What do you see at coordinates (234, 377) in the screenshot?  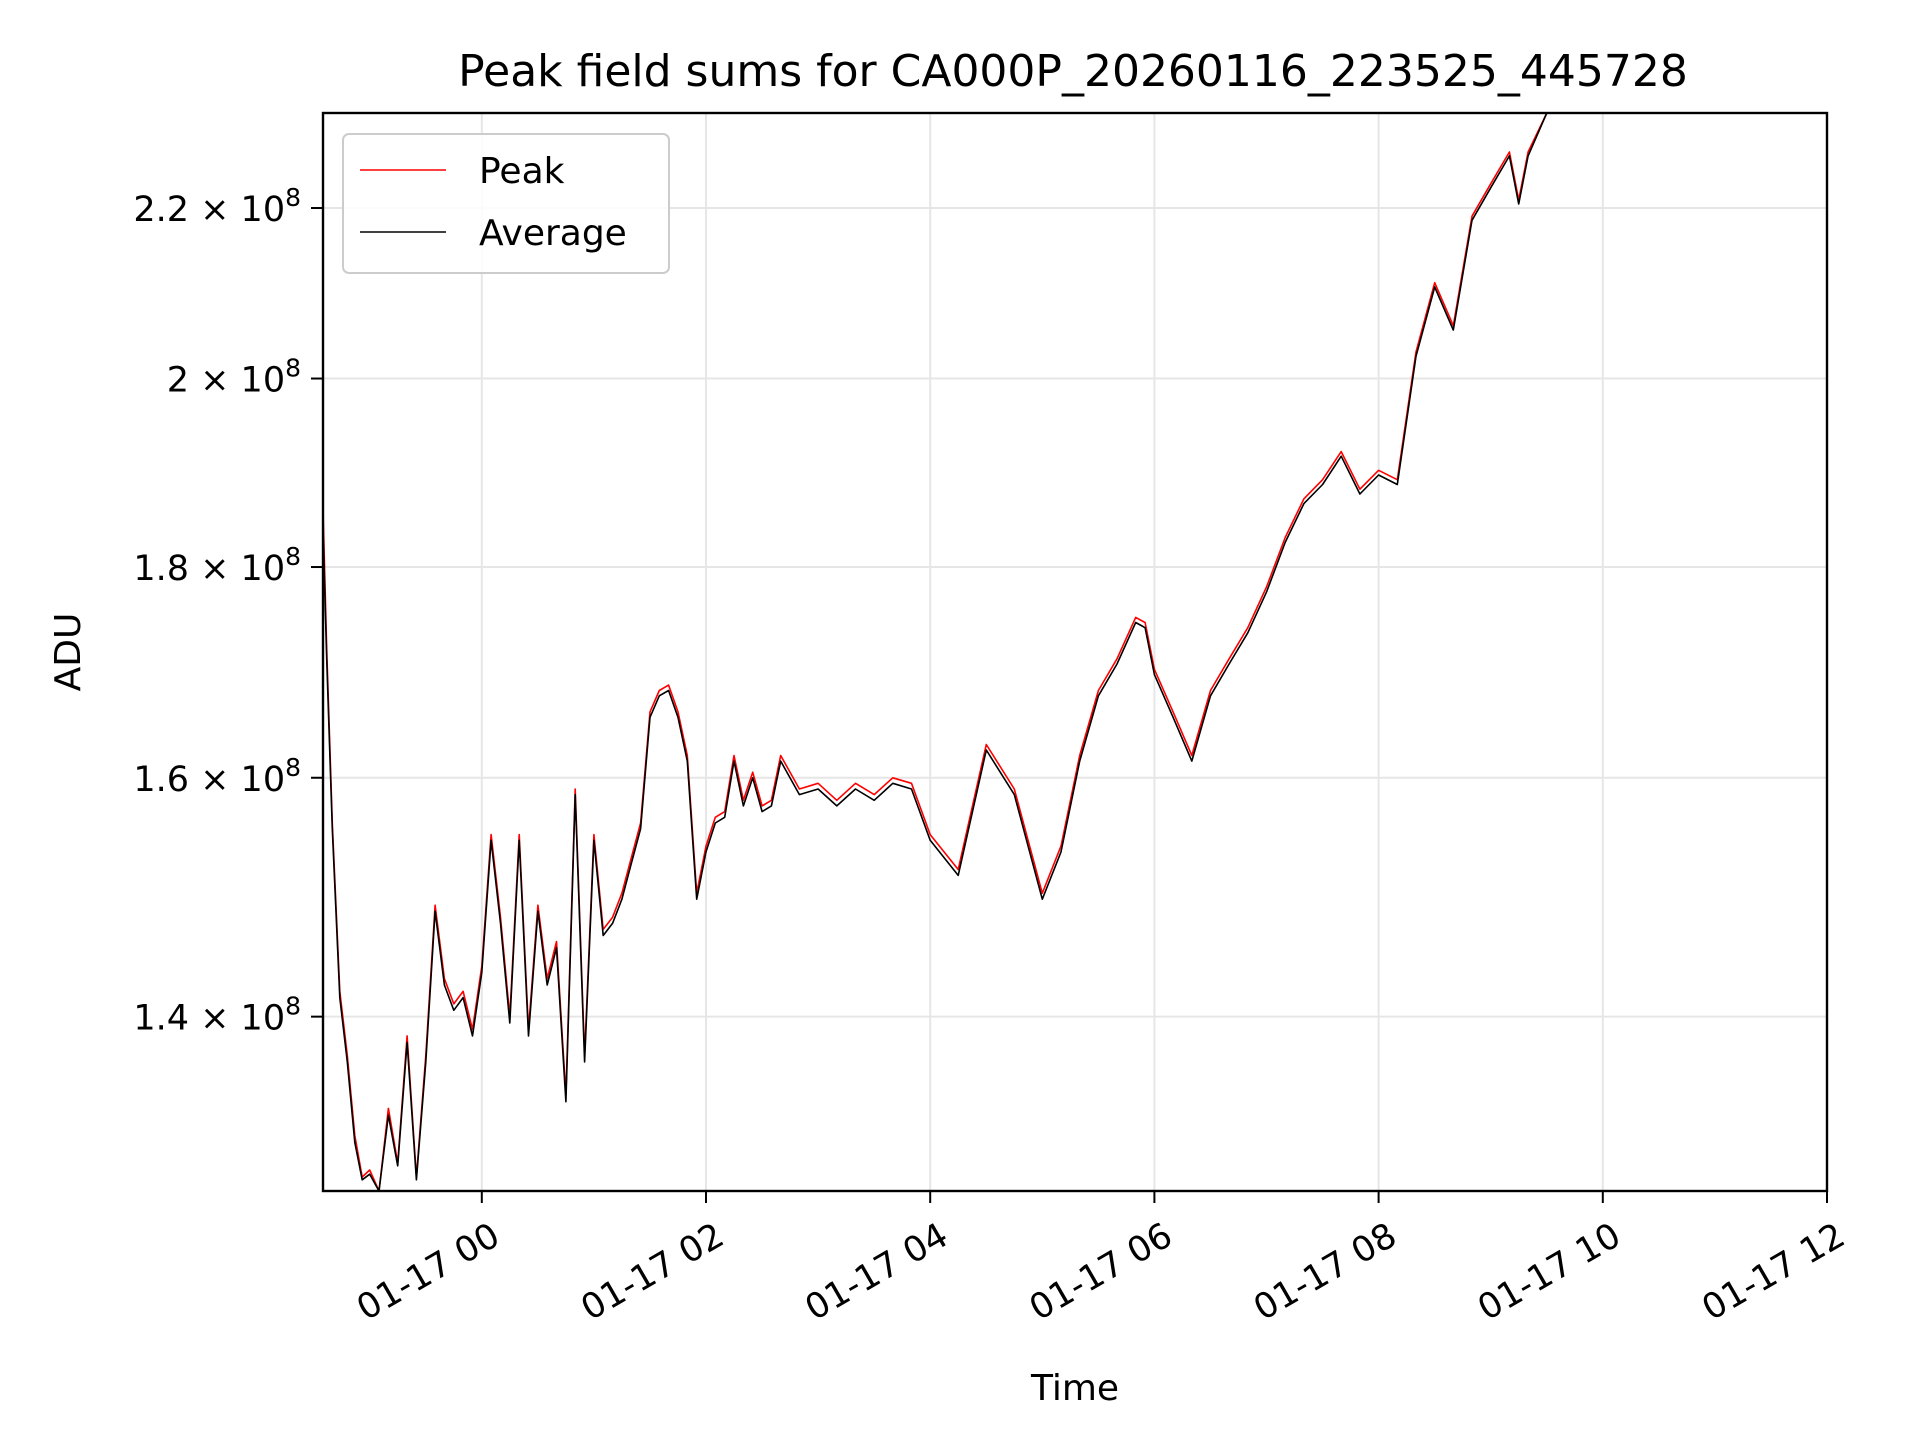 I see `y-tick-label: 2 × 108` at bounding box center [234, 377].